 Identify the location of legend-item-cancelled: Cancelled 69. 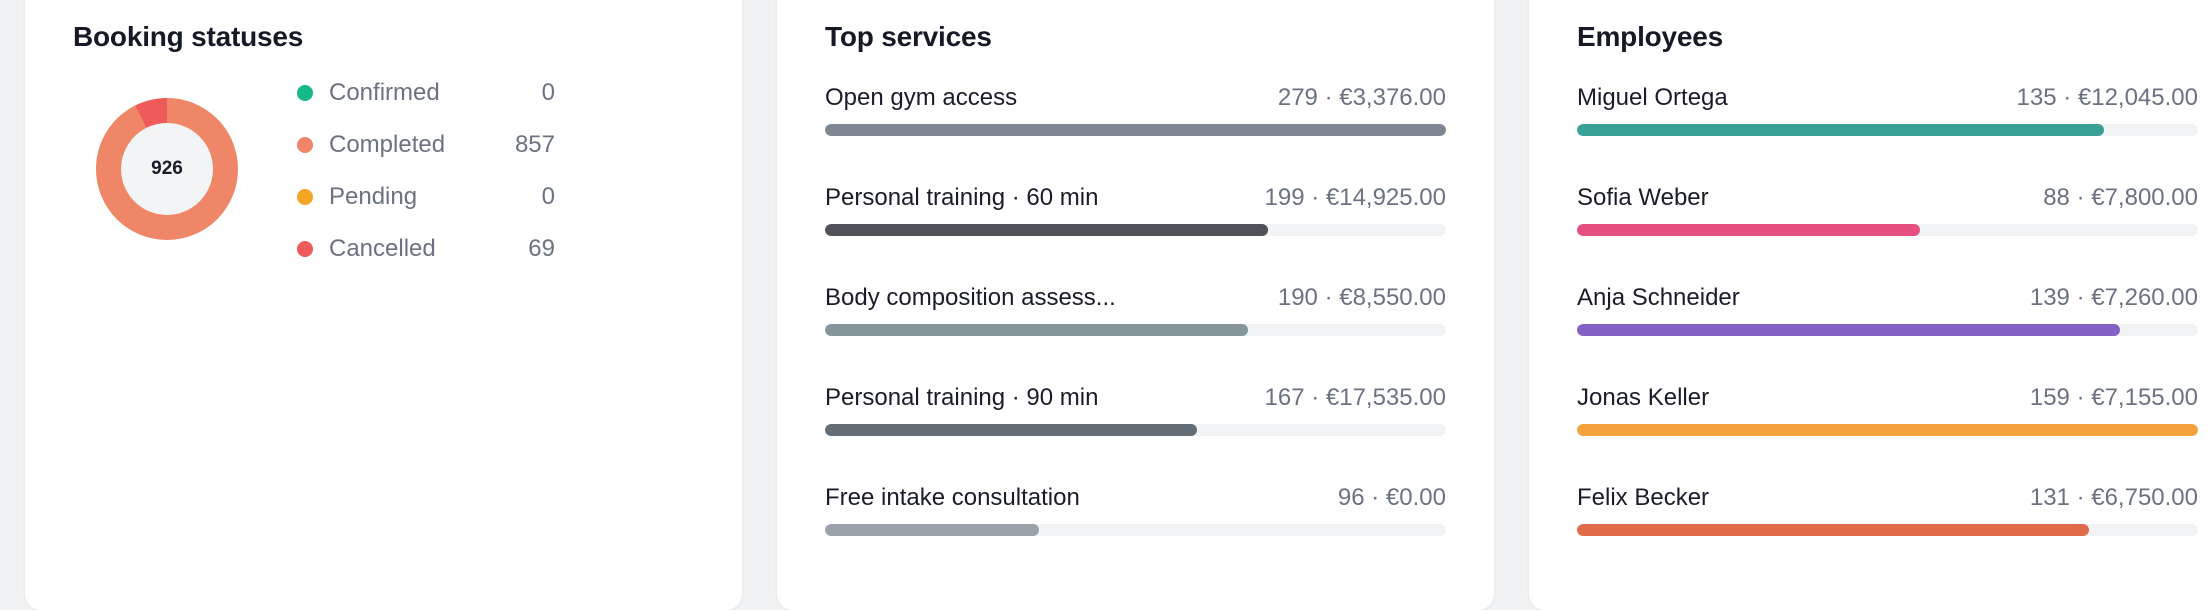
(425, 257).